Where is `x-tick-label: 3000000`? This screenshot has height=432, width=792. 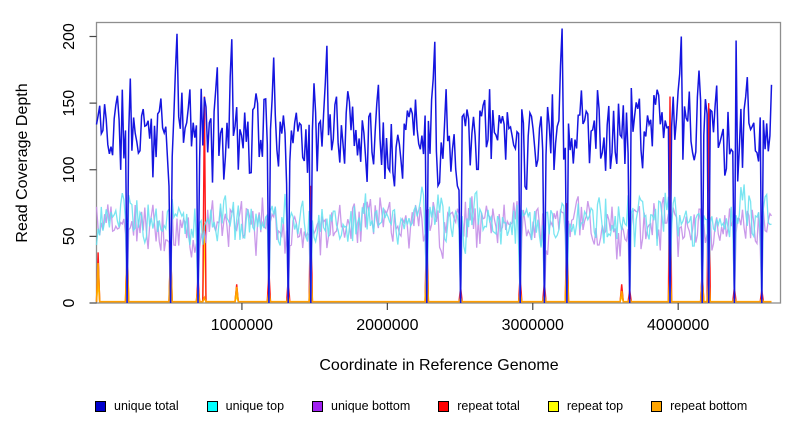
x-tick-label: 3000000 is located at coordinates (533, 325).